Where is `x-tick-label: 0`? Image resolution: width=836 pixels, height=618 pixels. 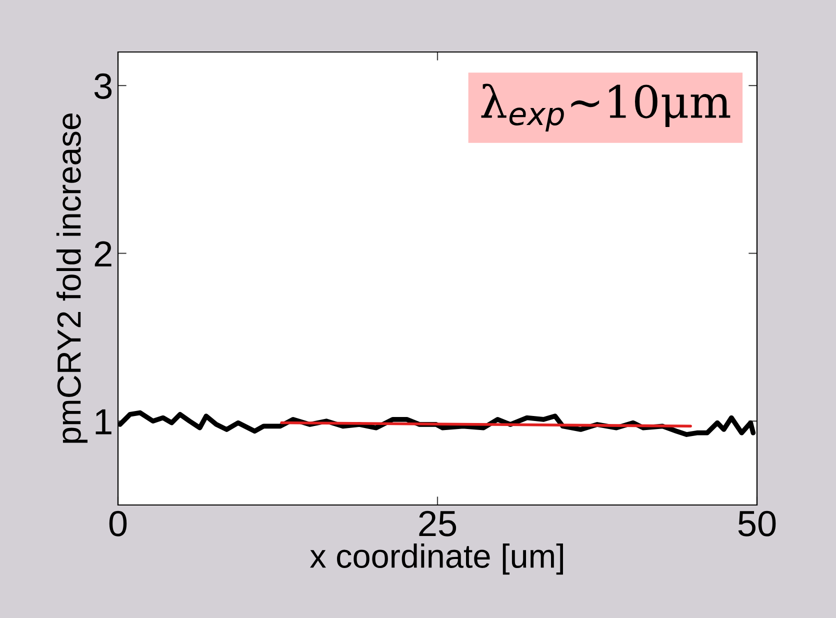 x-tick-label: 0 is located at coordinates (118, 523).